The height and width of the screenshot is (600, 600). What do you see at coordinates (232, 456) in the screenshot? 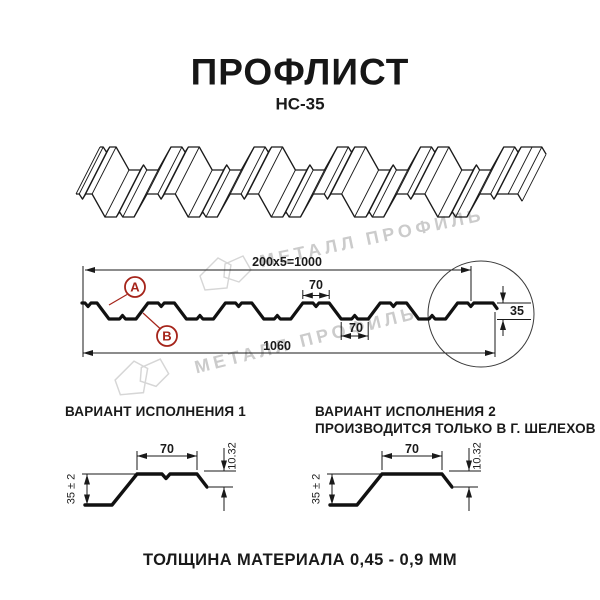
I see `variant1-dim-lip-label: 10.32` at bounding box center [232, 456].